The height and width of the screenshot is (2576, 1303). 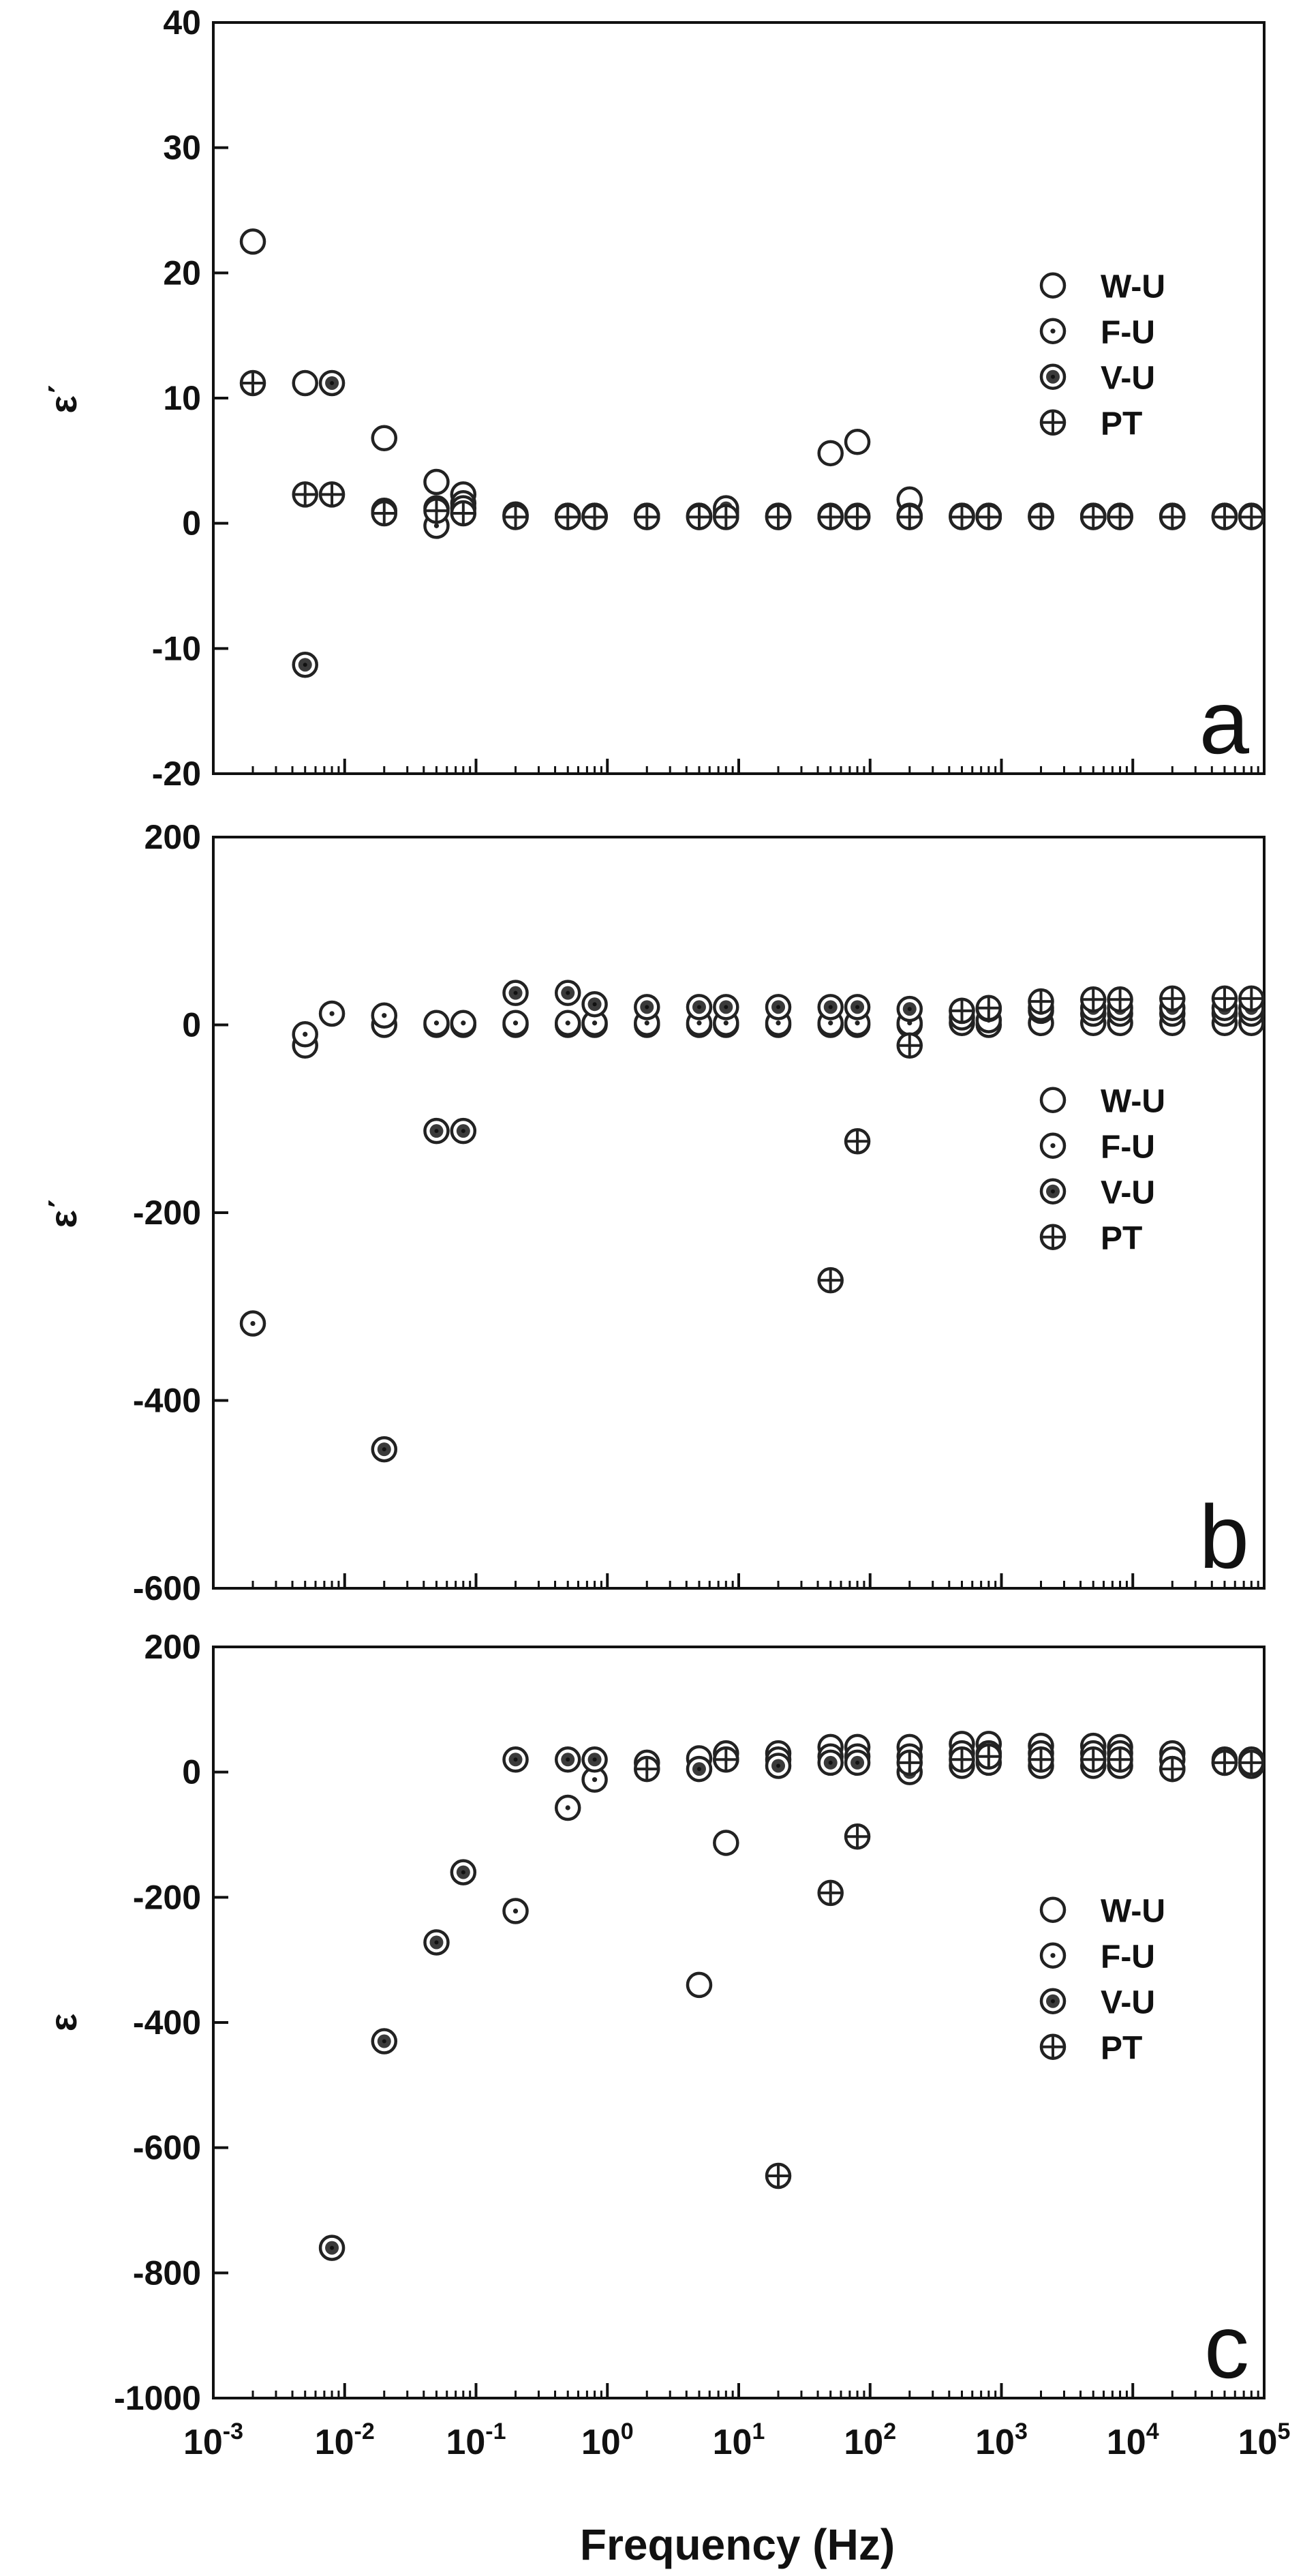 What do you see at coordinates (739, 2440) in the screenshot?
I see `x-tick-label: 10¹` at bounding box center [739, 2440].